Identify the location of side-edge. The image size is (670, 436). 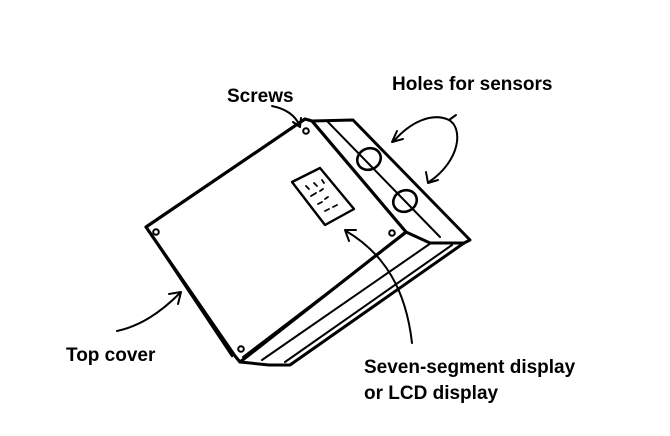
(189, 291).